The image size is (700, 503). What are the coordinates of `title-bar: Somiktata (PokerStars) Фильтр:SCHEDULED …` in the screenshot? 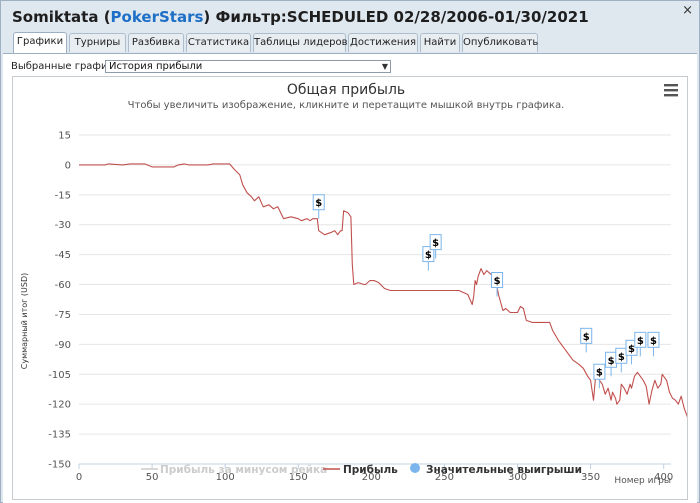 It's located at (350, 17).